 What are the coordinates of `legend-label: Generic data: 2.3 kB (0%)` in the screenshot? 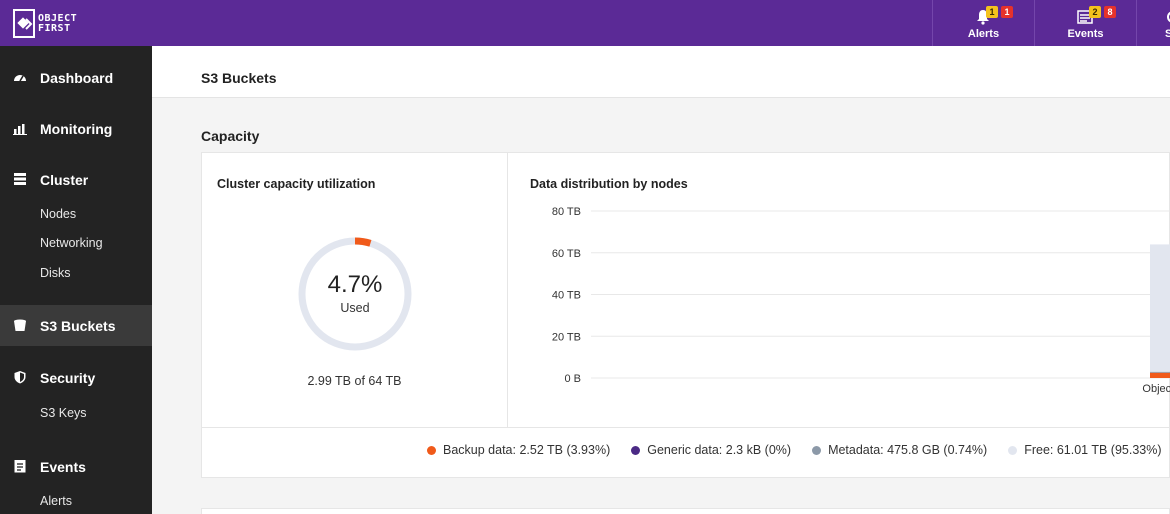 It's located at (719, 450).